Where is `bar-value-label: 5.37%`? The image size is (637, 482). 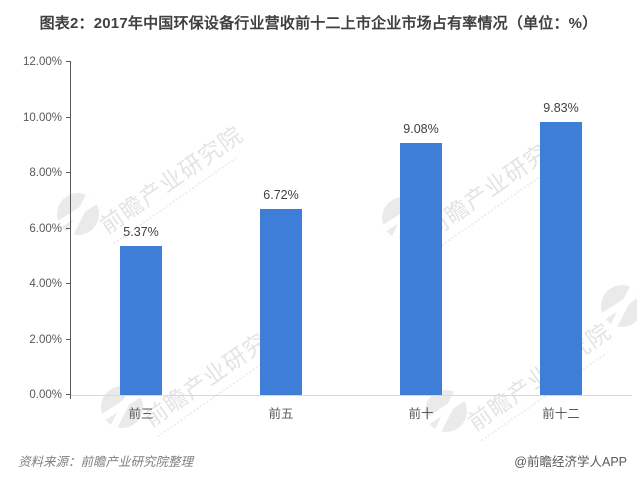
bar-value-label: 5.37% is located at coordinates (141, 231).